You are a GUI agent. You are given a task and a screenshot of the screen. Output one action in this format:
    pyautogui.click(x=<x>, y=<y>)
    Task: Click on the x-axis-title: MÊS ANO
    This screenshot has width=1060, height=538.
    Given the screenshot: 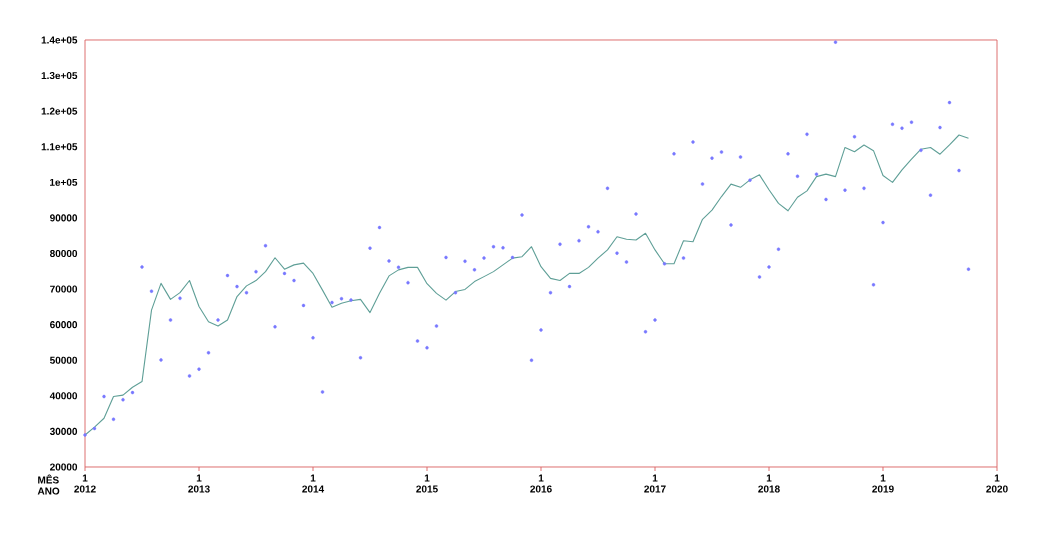 What is the action you would take?
    pyautogui.click(x=48, y=484)
    